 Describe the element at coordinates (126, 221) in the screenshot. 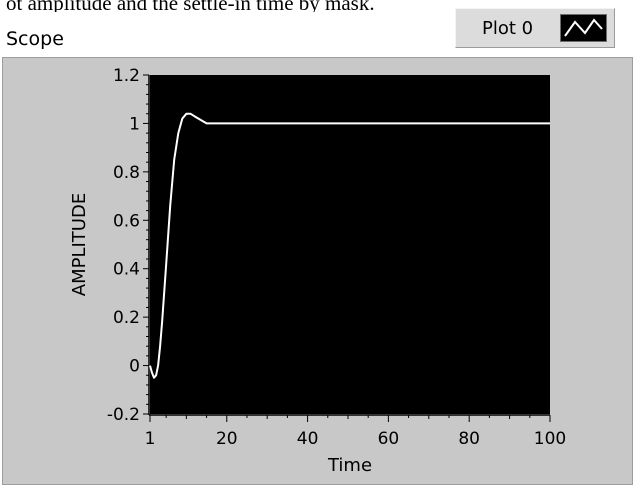

I see `y-tick-label: 0.6` at that location.